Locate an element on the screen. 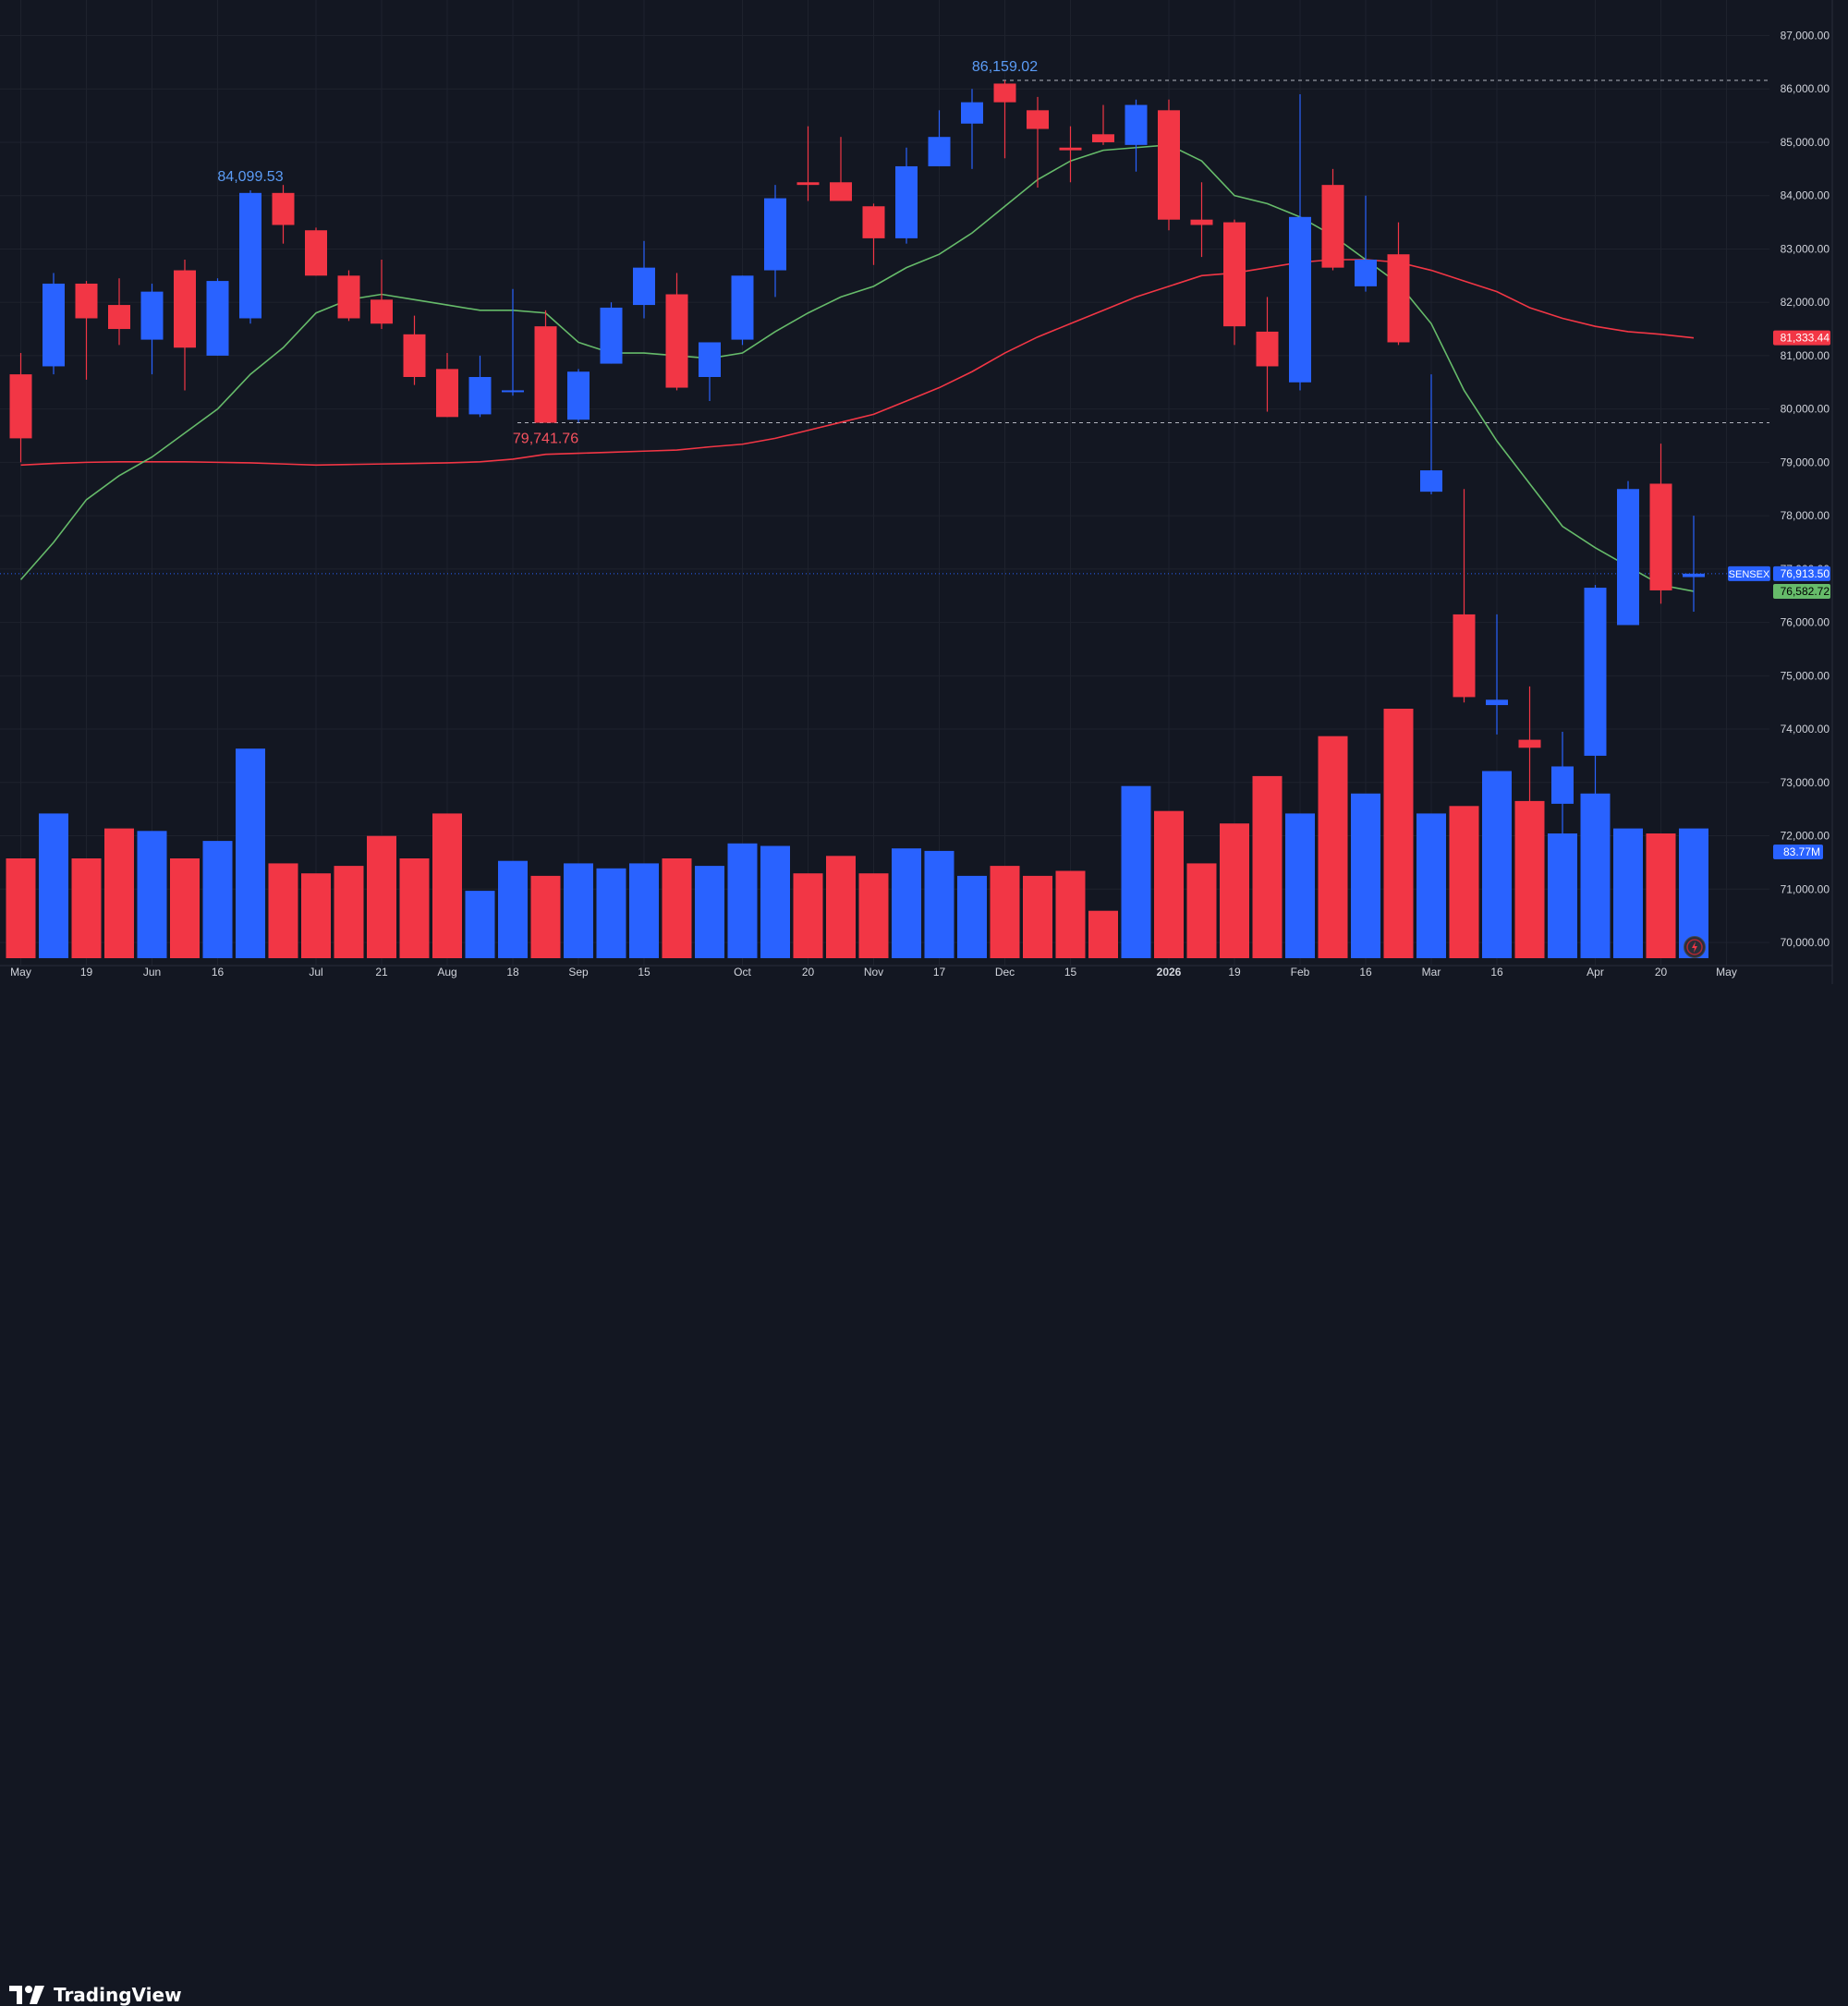 The height and width of the screenshot is (2006, 1848). sma-slow-price-tag-text: 81,333.44 is located at coordinates (1806, 338).